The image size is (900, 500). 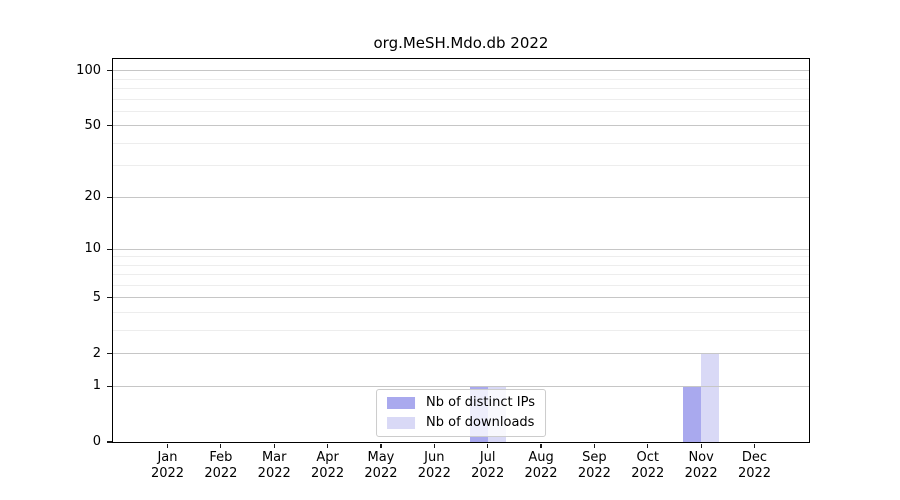 I want to click on x-tick-label-month: Jan, so click(x=167, y=457).